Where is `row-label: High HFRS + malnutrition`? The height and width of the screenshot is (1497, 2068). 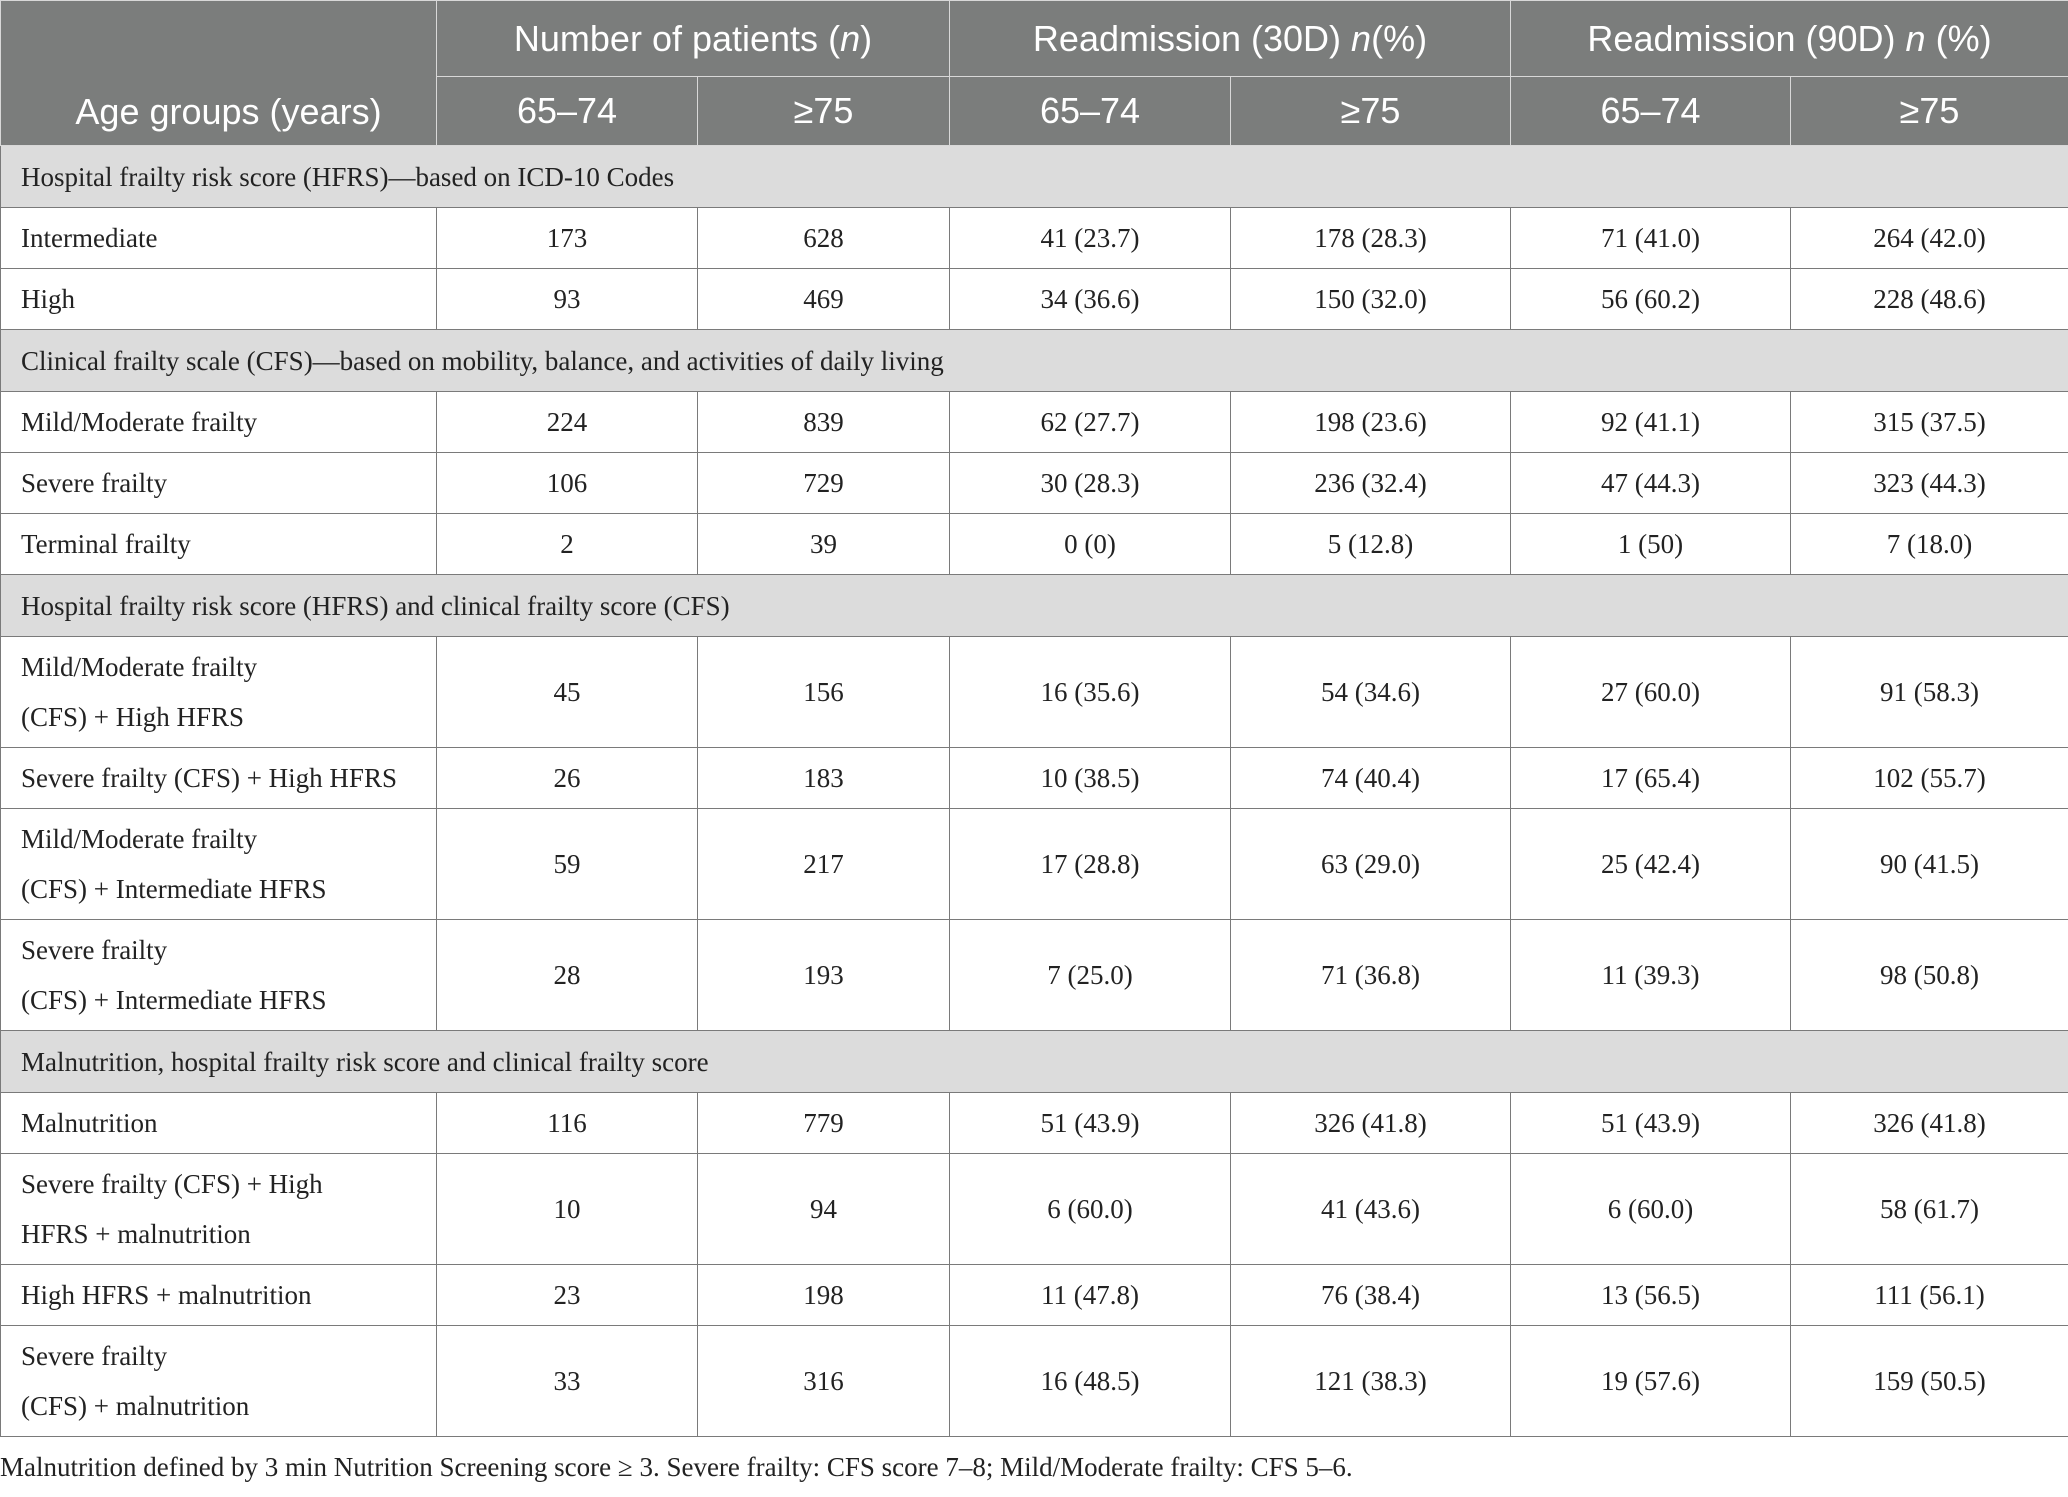 row-label: High HFRS + malnutrition is located at coordinates (218, 1295).